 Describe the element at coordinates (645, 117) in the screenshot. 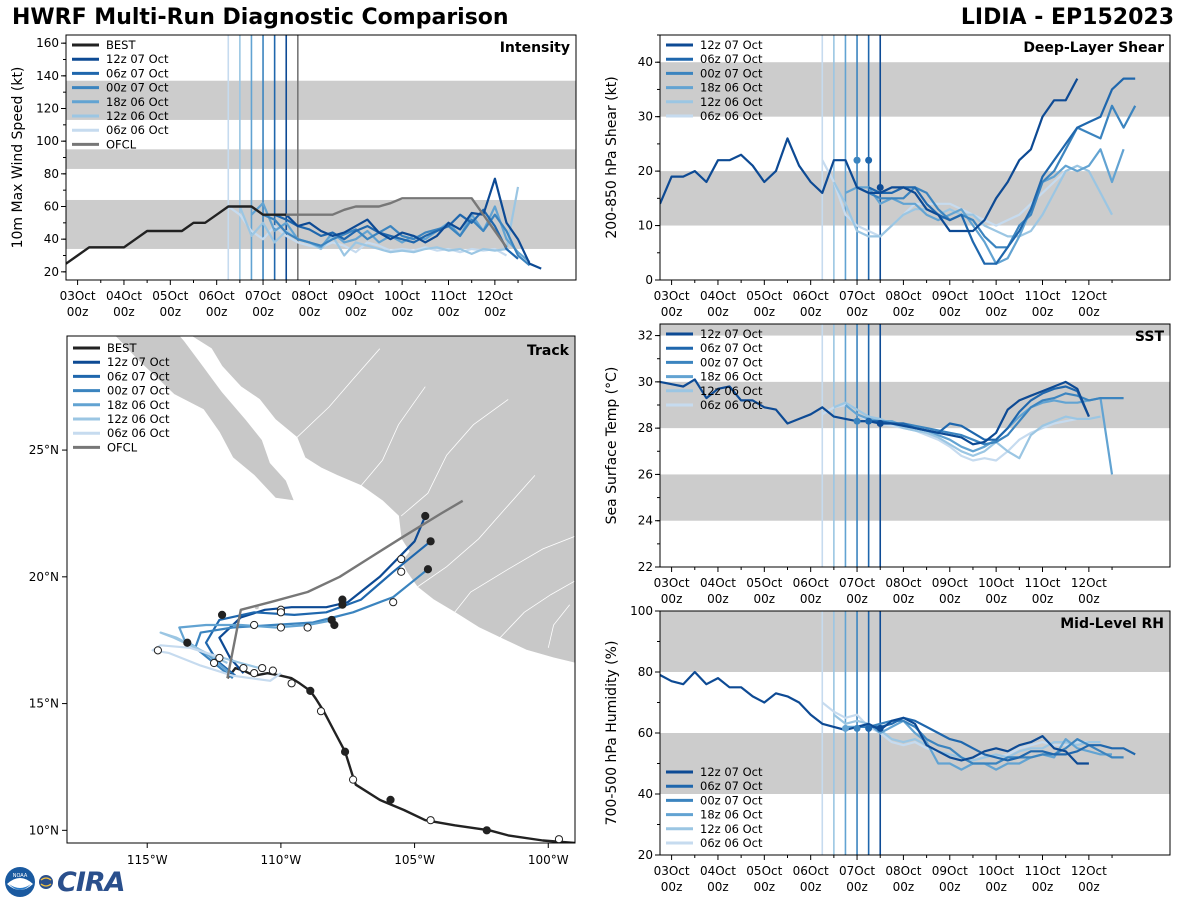

I see `shear-ytick-label: 30` at that location.